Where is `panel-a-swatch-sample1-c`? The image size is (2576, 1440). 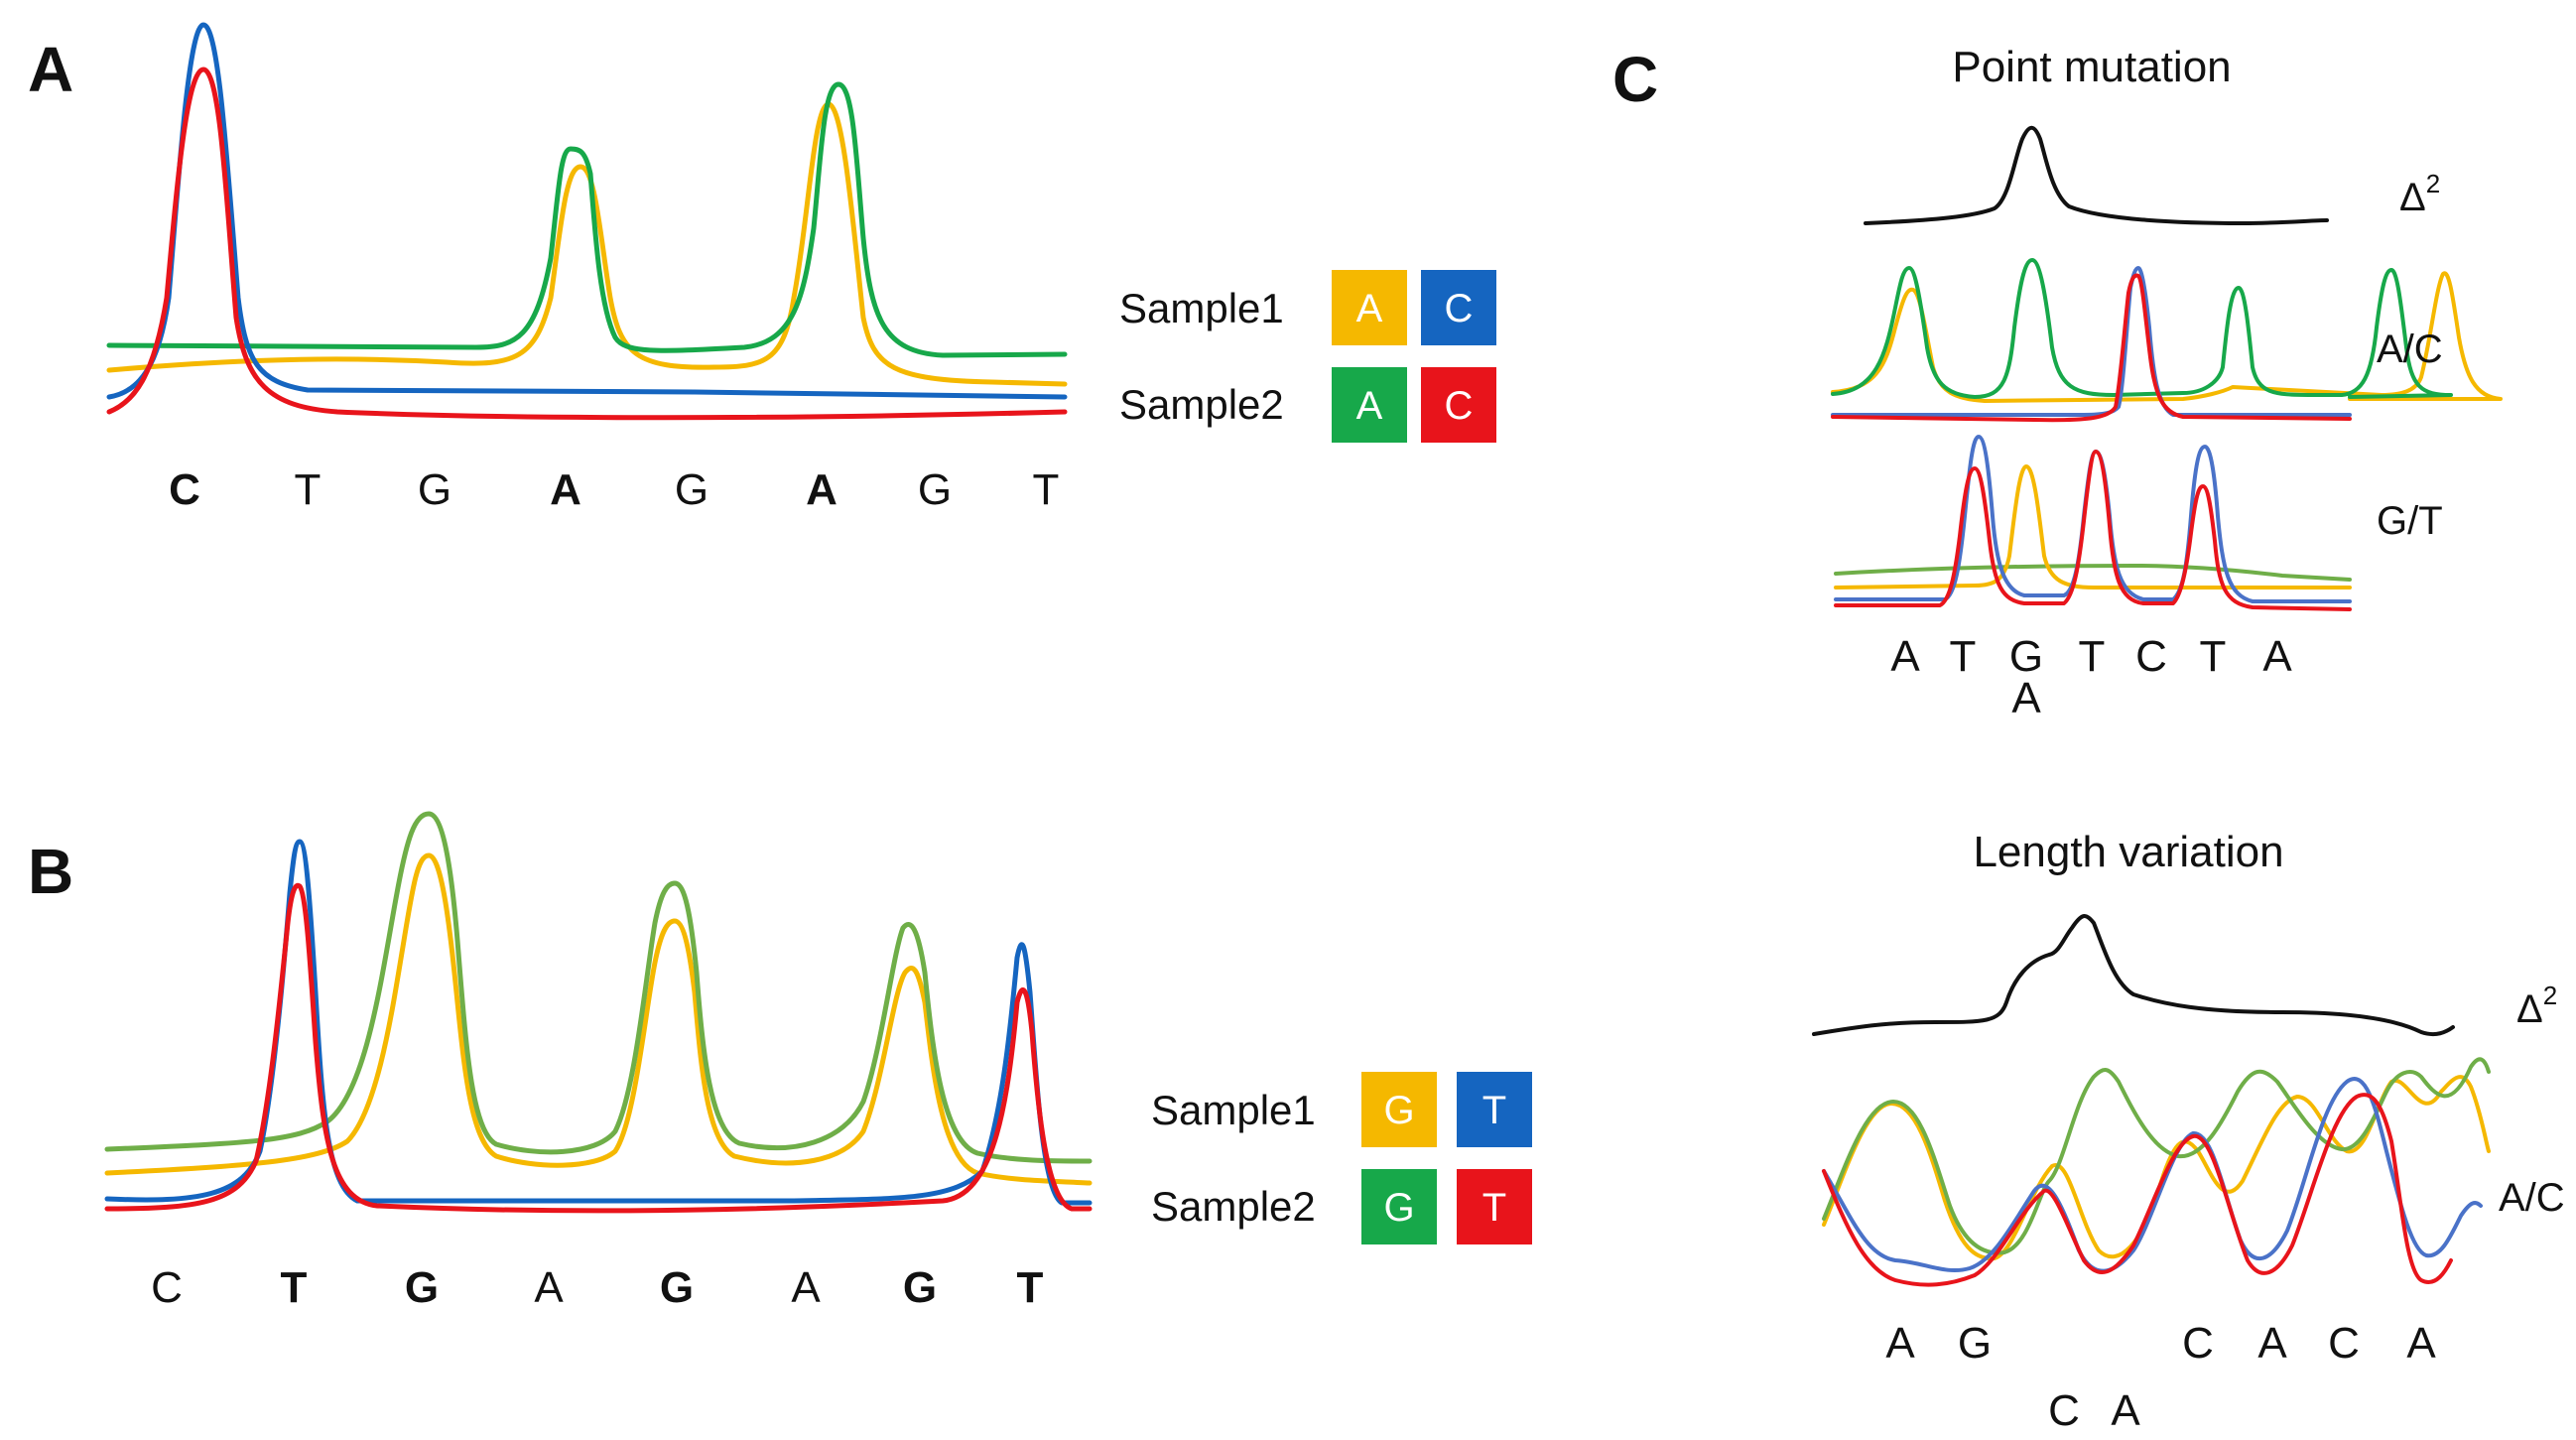 panel-a-swatch-sample1-c is located at coordinates (1458, 308).